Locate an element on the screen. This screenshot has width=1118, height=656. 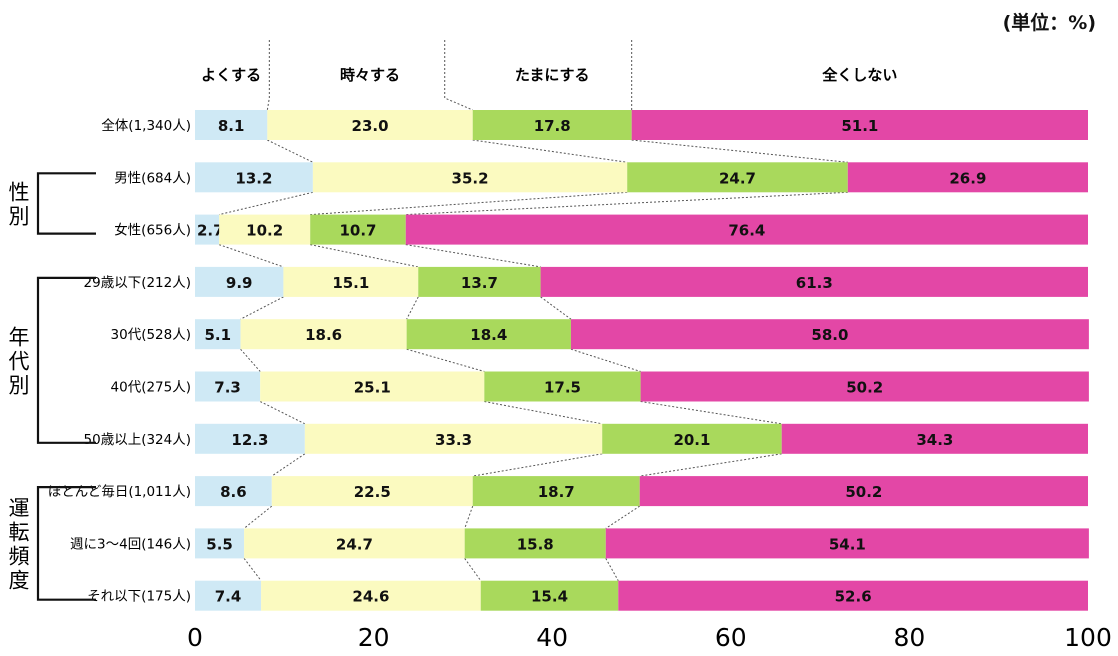
data-label: 13.7 is located at coordinates (479, 283).